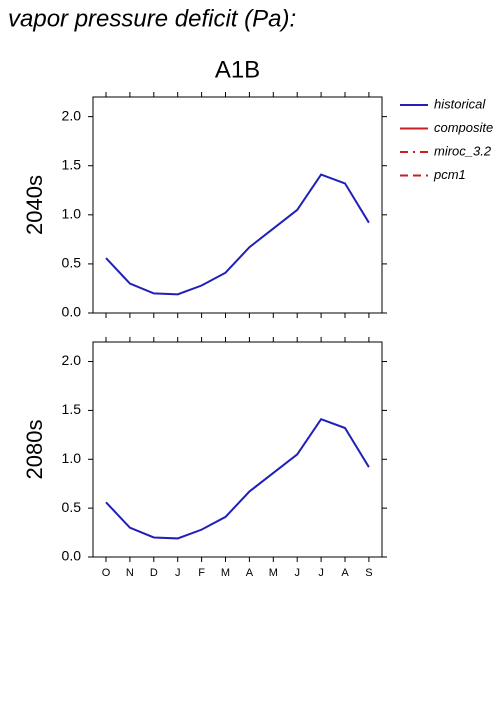 The width and height of the screenshot is (501, 709). Describe the element at coordinates (34, 205) in the screenshot. I see `y-axis-label: 2040s` at that location.